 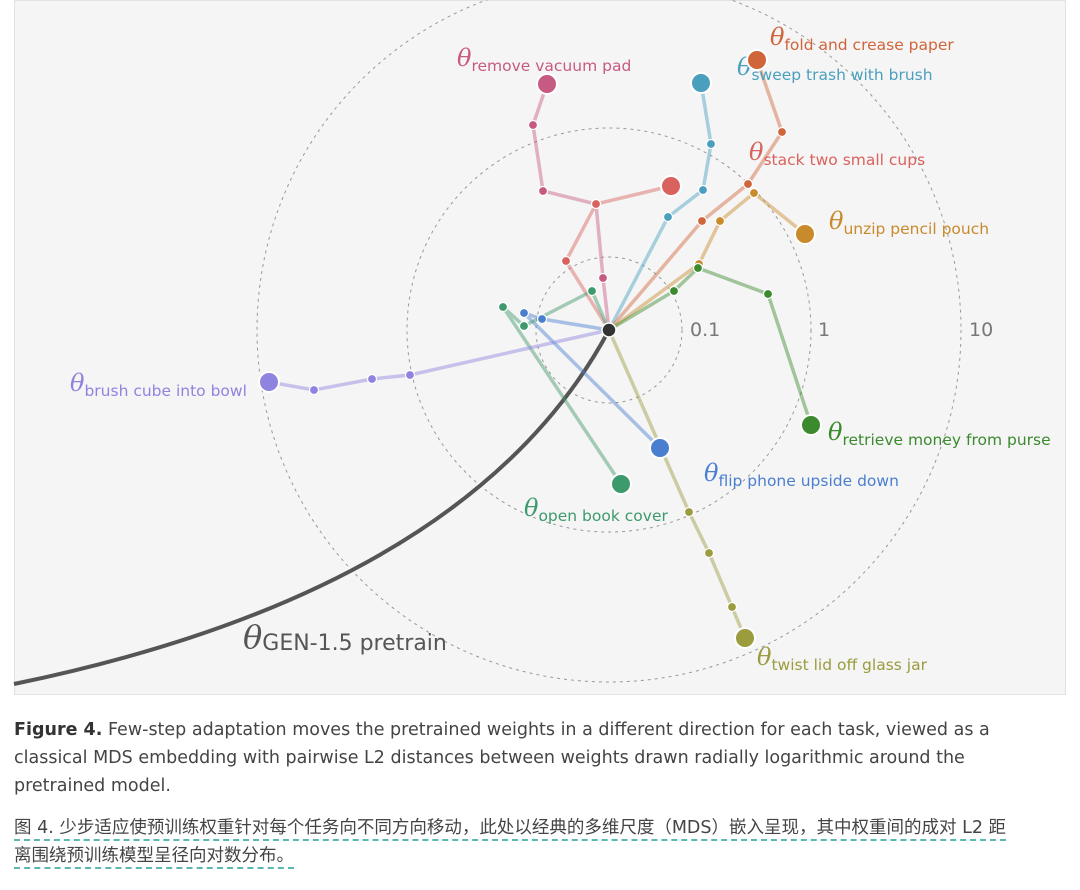 I want to click on task-label: θflip phone upside down, so click(x=801, y=474).